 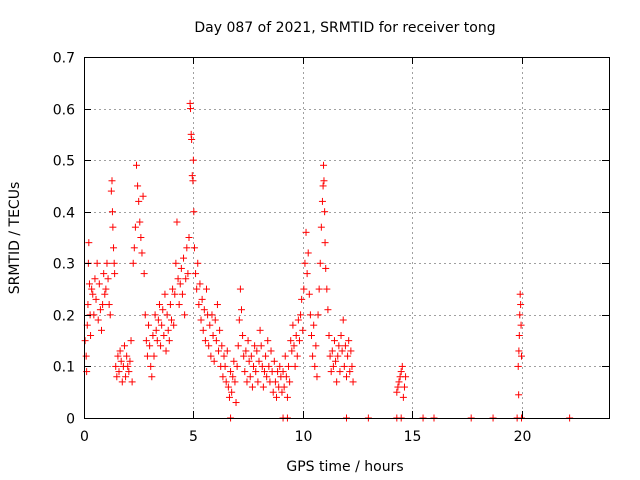 I want to click on y-tick-label: 0.2, so click(x=64, y=317).